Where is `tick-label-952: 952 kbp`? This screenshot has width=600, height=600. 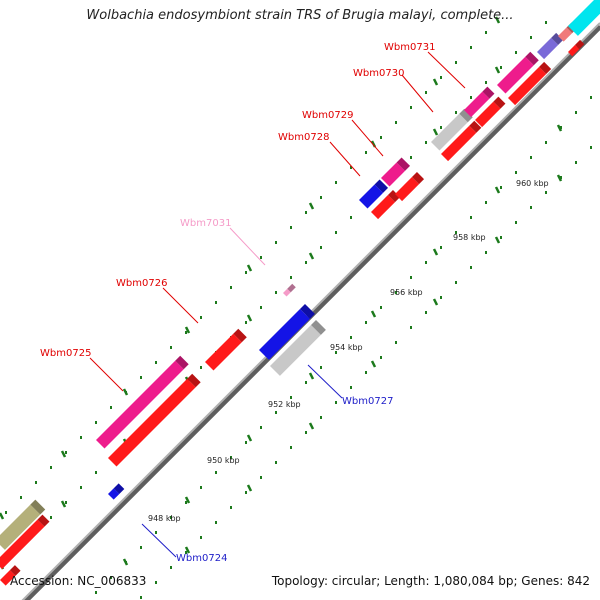
tick-label-952: 952 kbp is located at coordinates (284, 404).